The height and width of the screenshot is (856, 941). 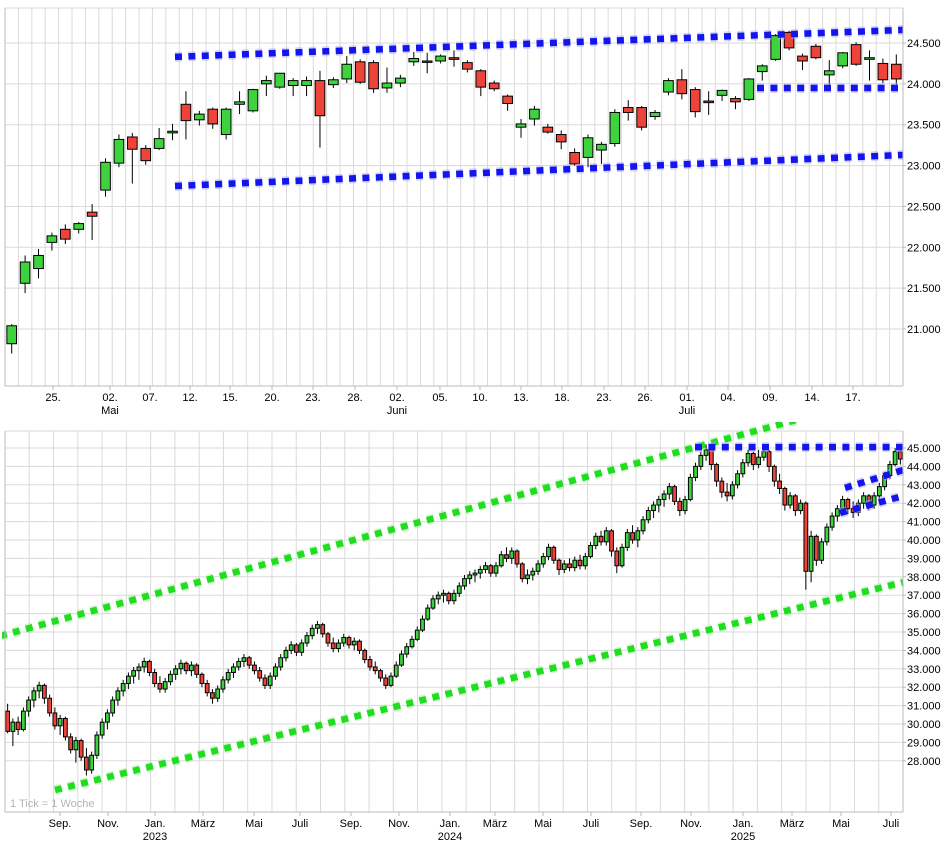 I want to click on y-axis-label: 44.000, so click(x=924, y=467).